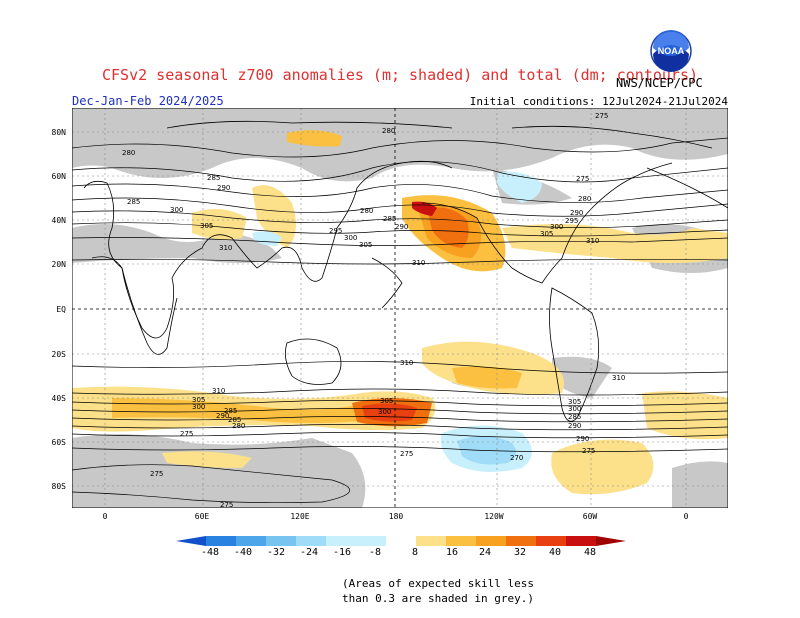 This screenshot has width=800, height=618. Describe the element at coordinates (58, 176) in the screenshot. I see `lat-label: 60N` at that location.